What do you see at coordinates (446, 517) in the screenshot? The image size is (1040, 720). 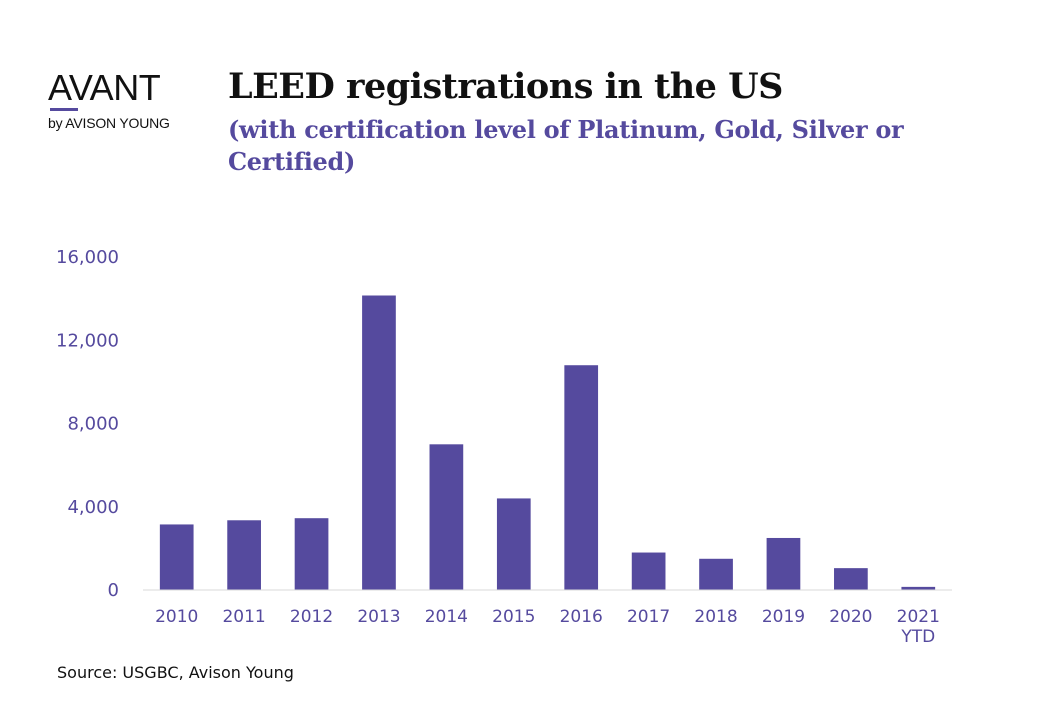 I see `bar-2014` at bounding box center [446, 517].